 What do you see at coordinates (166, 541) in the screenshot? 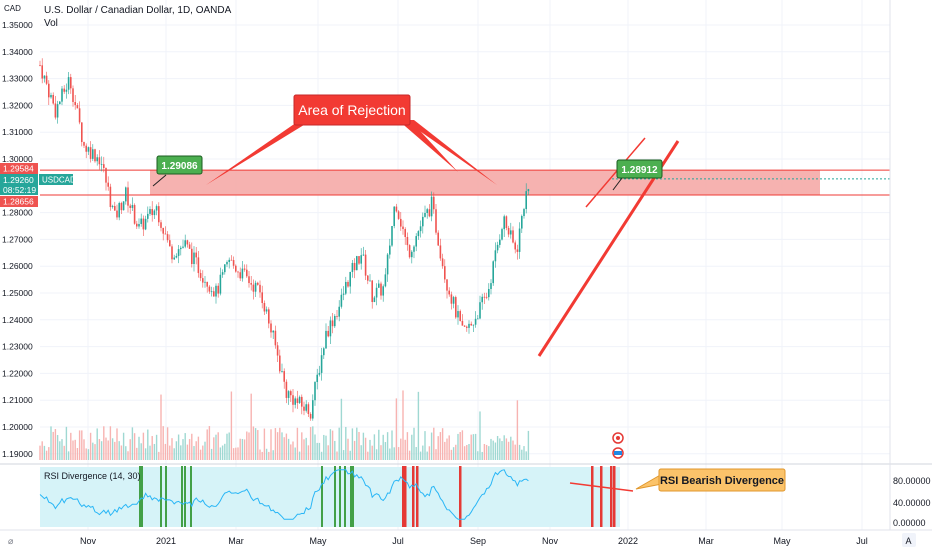
I see `x-tick-label: 2021` at bounding box center [166, 541].